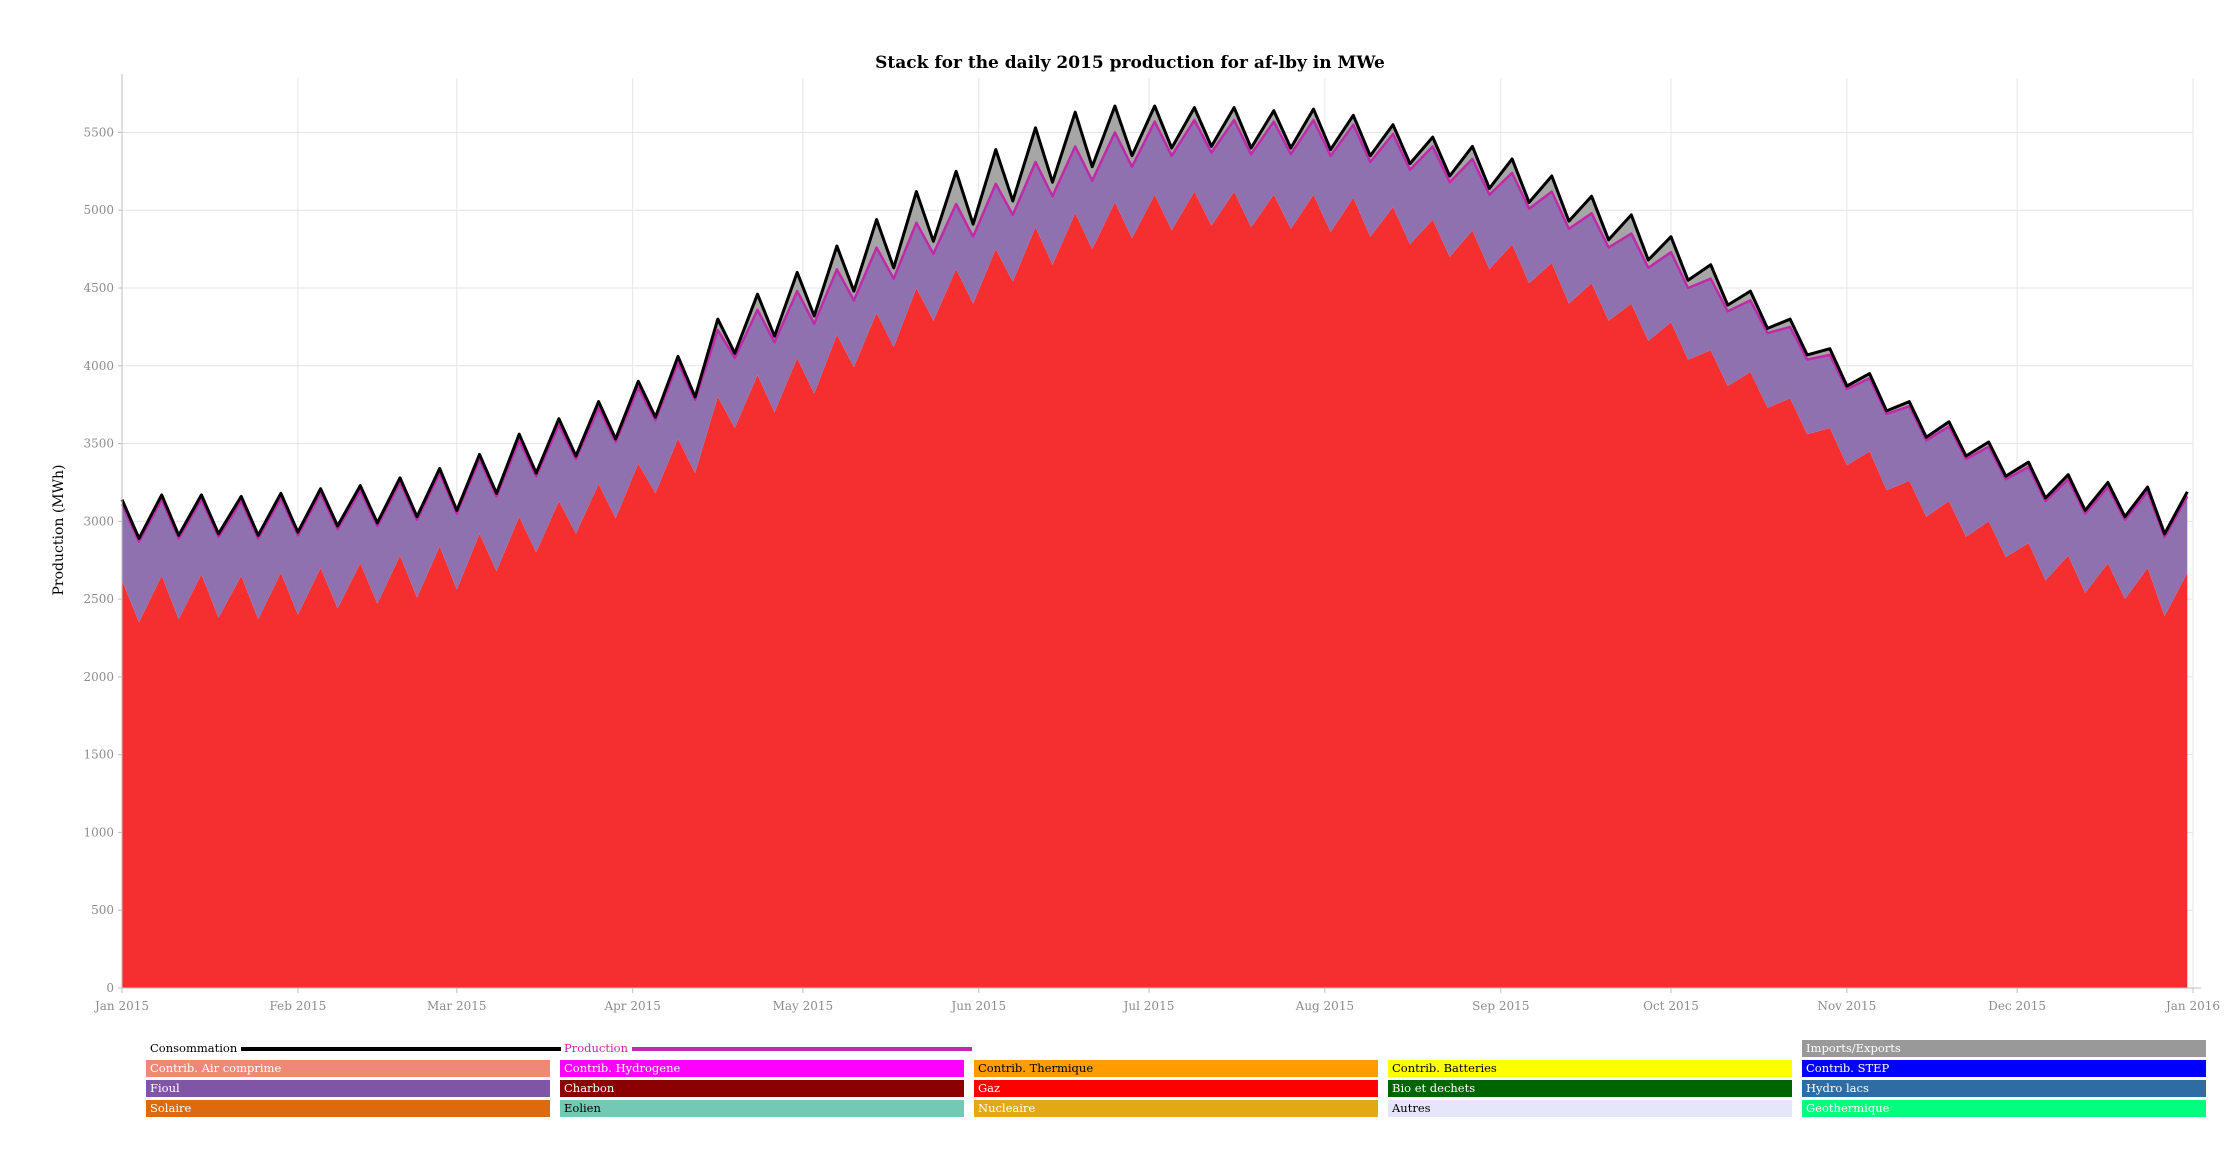 The height and width of the screenshot is (1160, 2240). Describe the element at coordinates (1590, 1068) in the screenshot. I see `legend-item-contrib-batteries: Contrib. Batteries` at that location.